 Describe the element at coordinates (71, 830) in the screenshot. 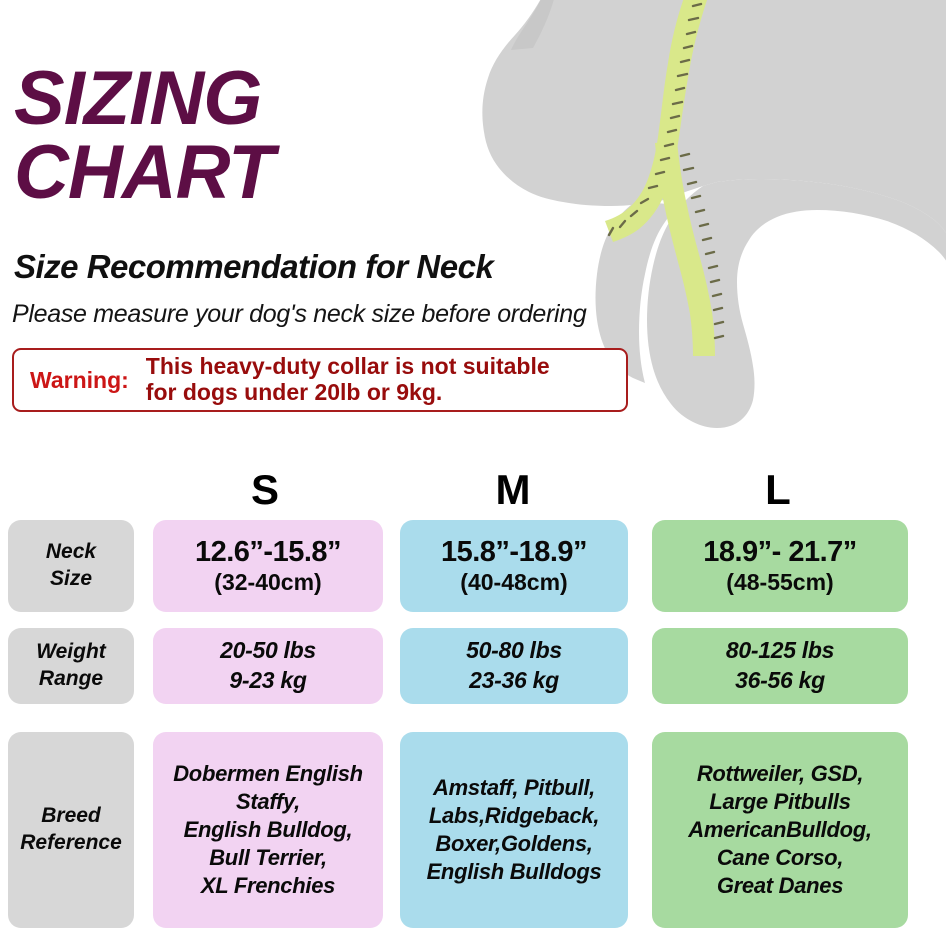

I see `row-label-breed-reference: Breed Reference` at that location.